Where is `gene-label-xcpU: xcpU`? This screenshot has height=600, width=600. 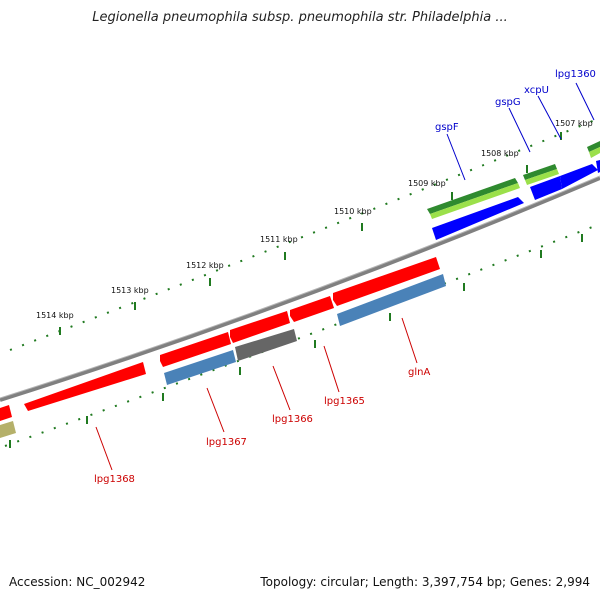 gene-label-xcpU: xcpU is located at coordinates (536, 90).